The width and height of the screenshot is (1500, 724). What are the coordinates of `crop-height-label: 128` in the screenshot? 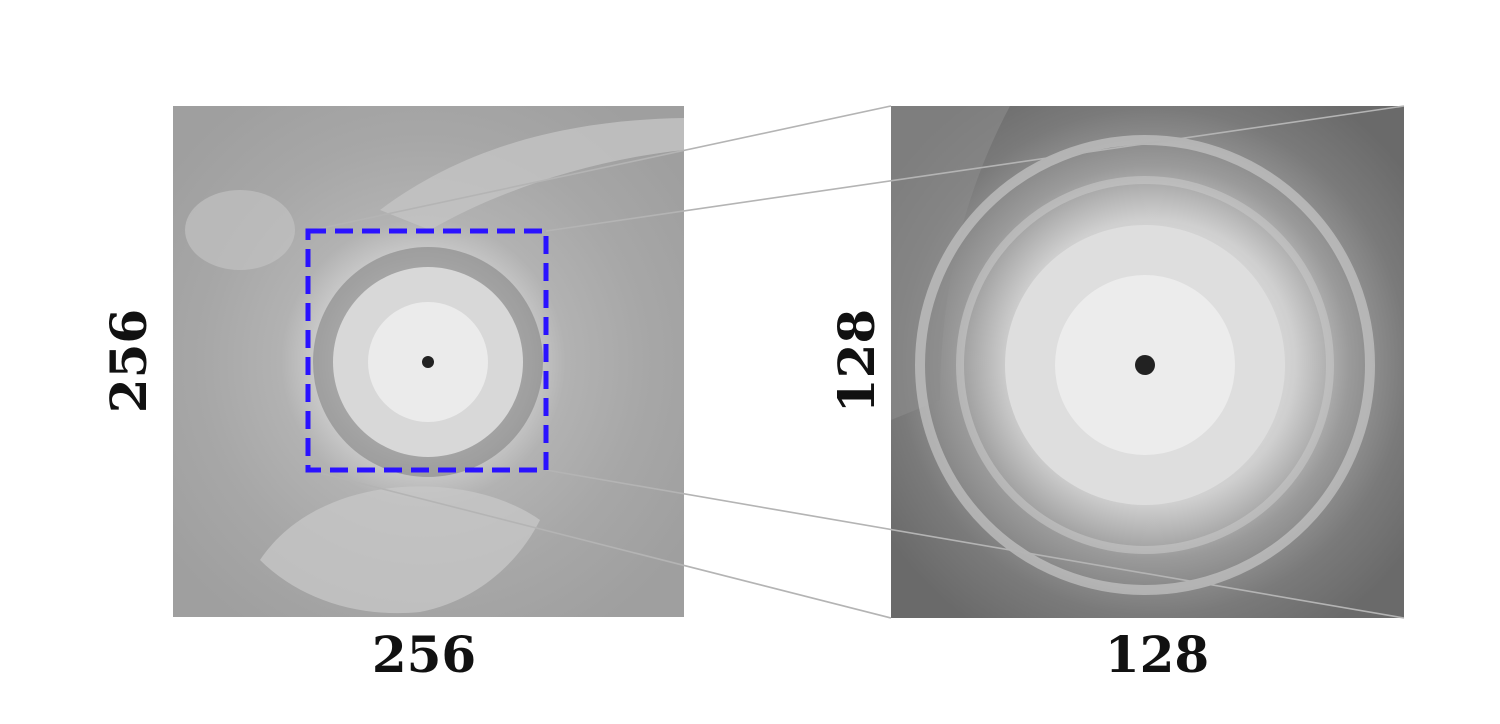 It's located at (856, 361).